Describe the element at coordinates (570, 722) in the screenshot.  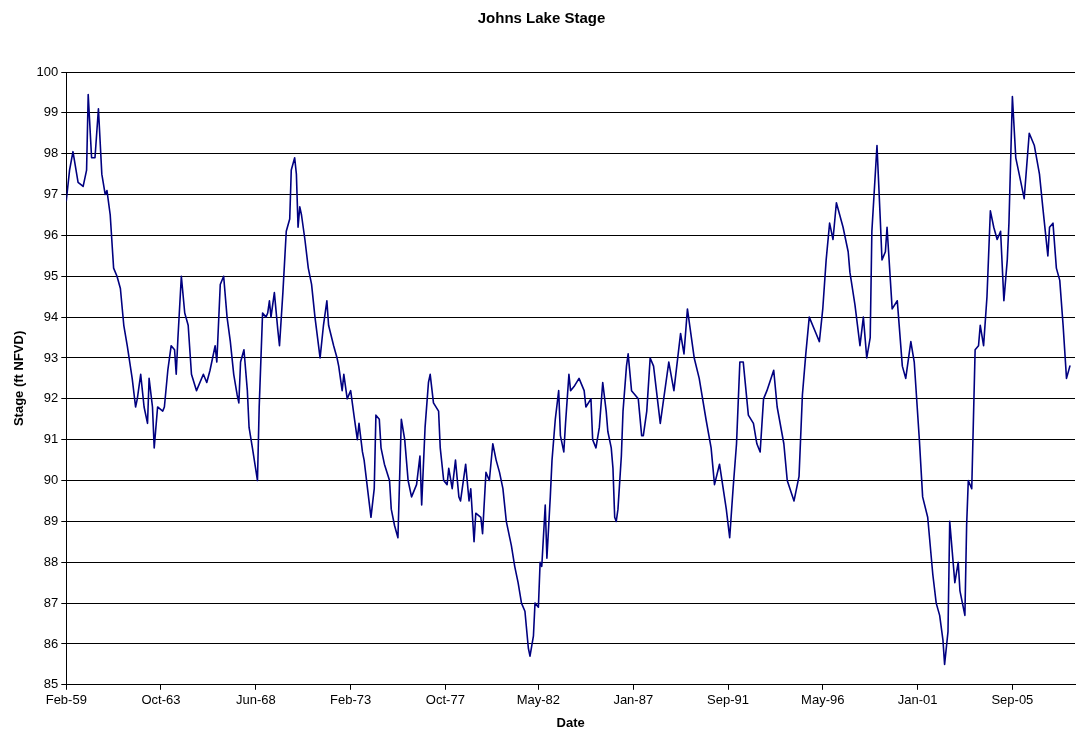
I see `x-axis-title: Date` at that location.